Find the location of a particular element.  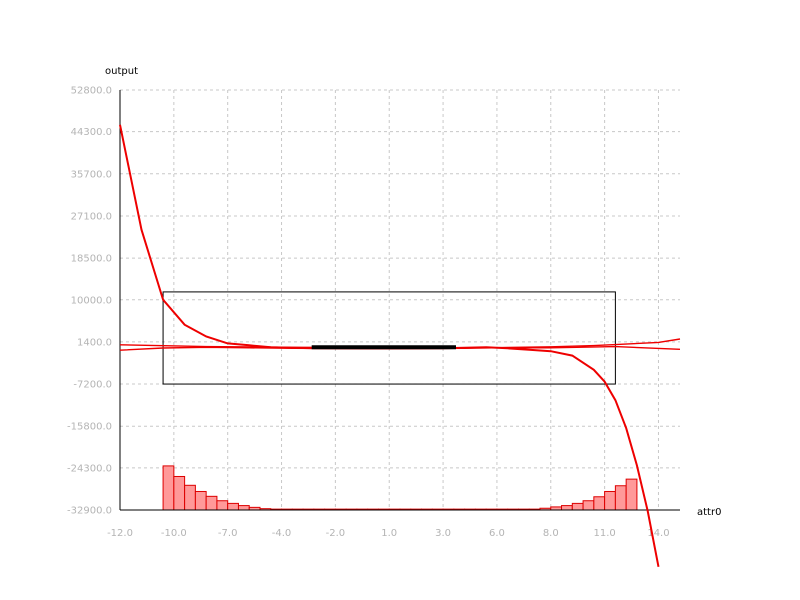

y-axis-label: output is located at coordinates (121, 71).